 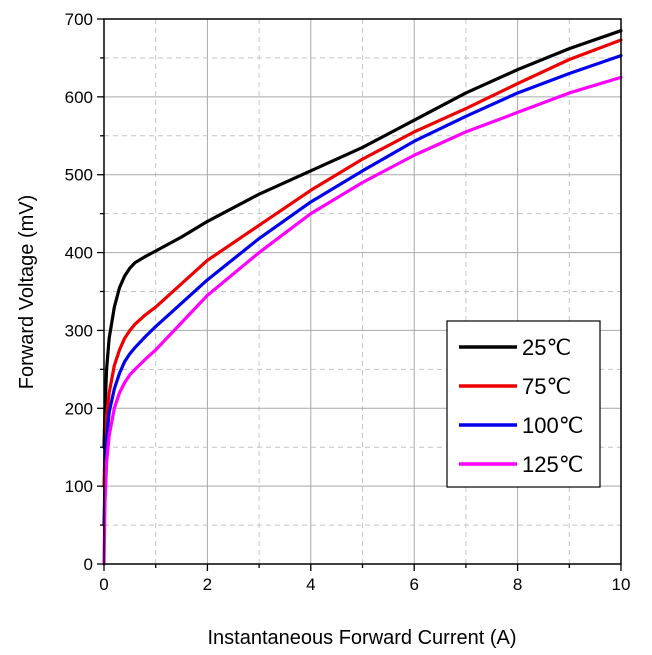 I want to click on x-tick-label: 4, so click(x=310, y=584).